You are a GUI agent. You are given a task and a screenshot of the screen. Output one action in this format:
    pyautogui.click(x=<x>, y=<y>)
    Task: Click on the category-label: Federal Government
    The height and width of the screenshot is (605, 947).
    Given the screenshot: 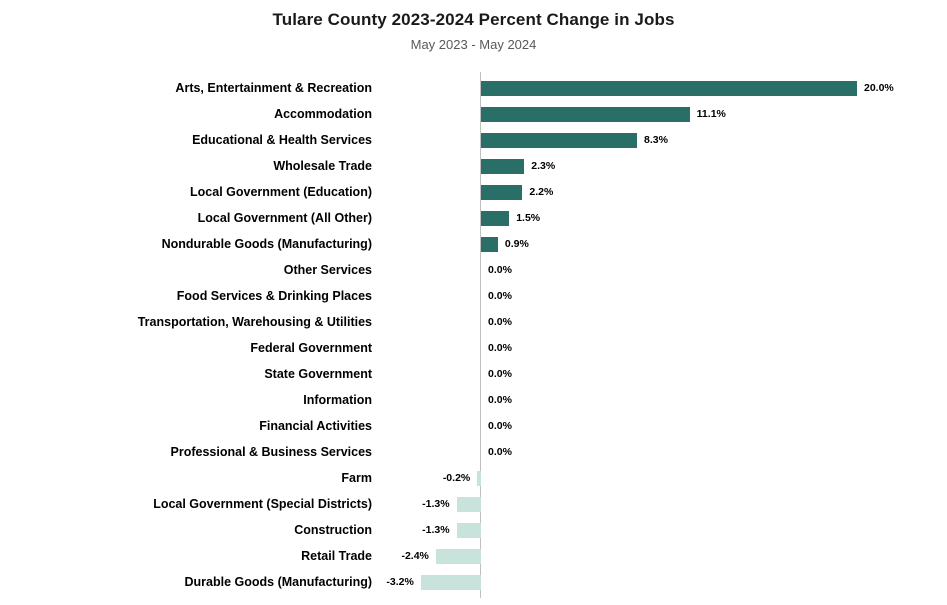 What is the action you would take?
    pyautogui.click(x=311, y=348)
    